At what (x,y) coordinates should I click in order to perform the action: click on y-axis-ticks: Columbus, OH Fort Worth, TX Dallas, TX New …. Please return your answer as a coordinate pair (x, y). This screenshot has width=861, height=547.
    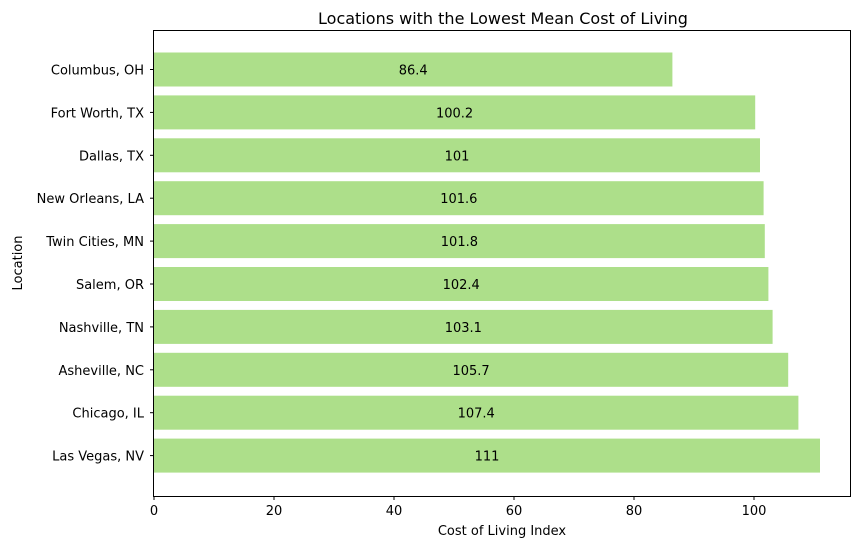
    Looking at the image, I should click on (95, 264).